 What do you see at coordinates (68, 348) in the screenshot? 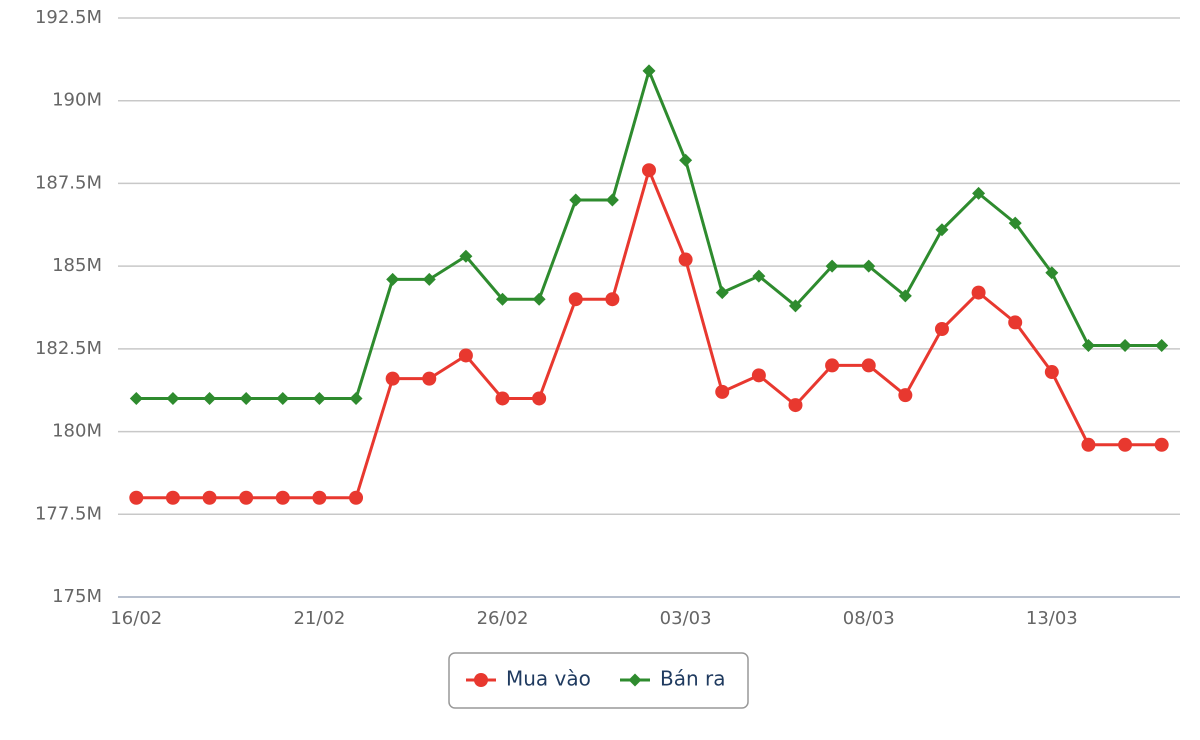
I see `y-tick-label: 182.5M` at bounding box center [68, 348].